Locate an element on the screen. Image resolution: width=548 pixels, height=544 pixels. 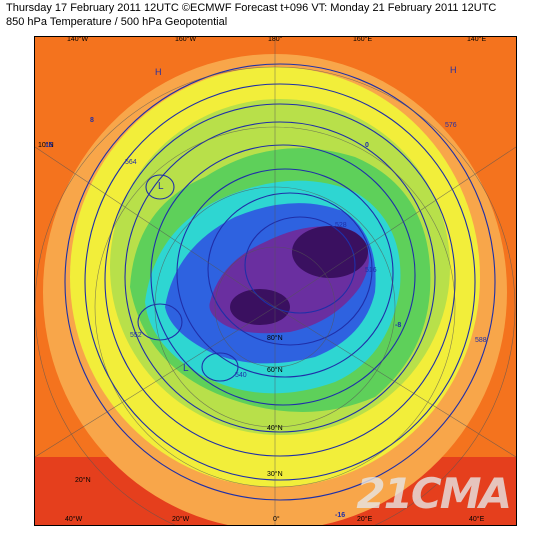
lon-label: 20°E is located at coordinates (365, 519).